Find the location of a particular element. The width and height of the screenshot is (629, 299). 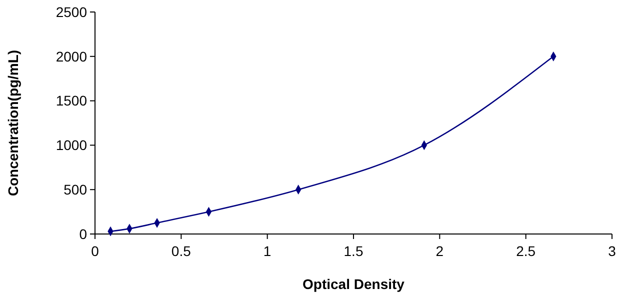

x-tick-label: 1.5 is located at coordinates (354, 251).